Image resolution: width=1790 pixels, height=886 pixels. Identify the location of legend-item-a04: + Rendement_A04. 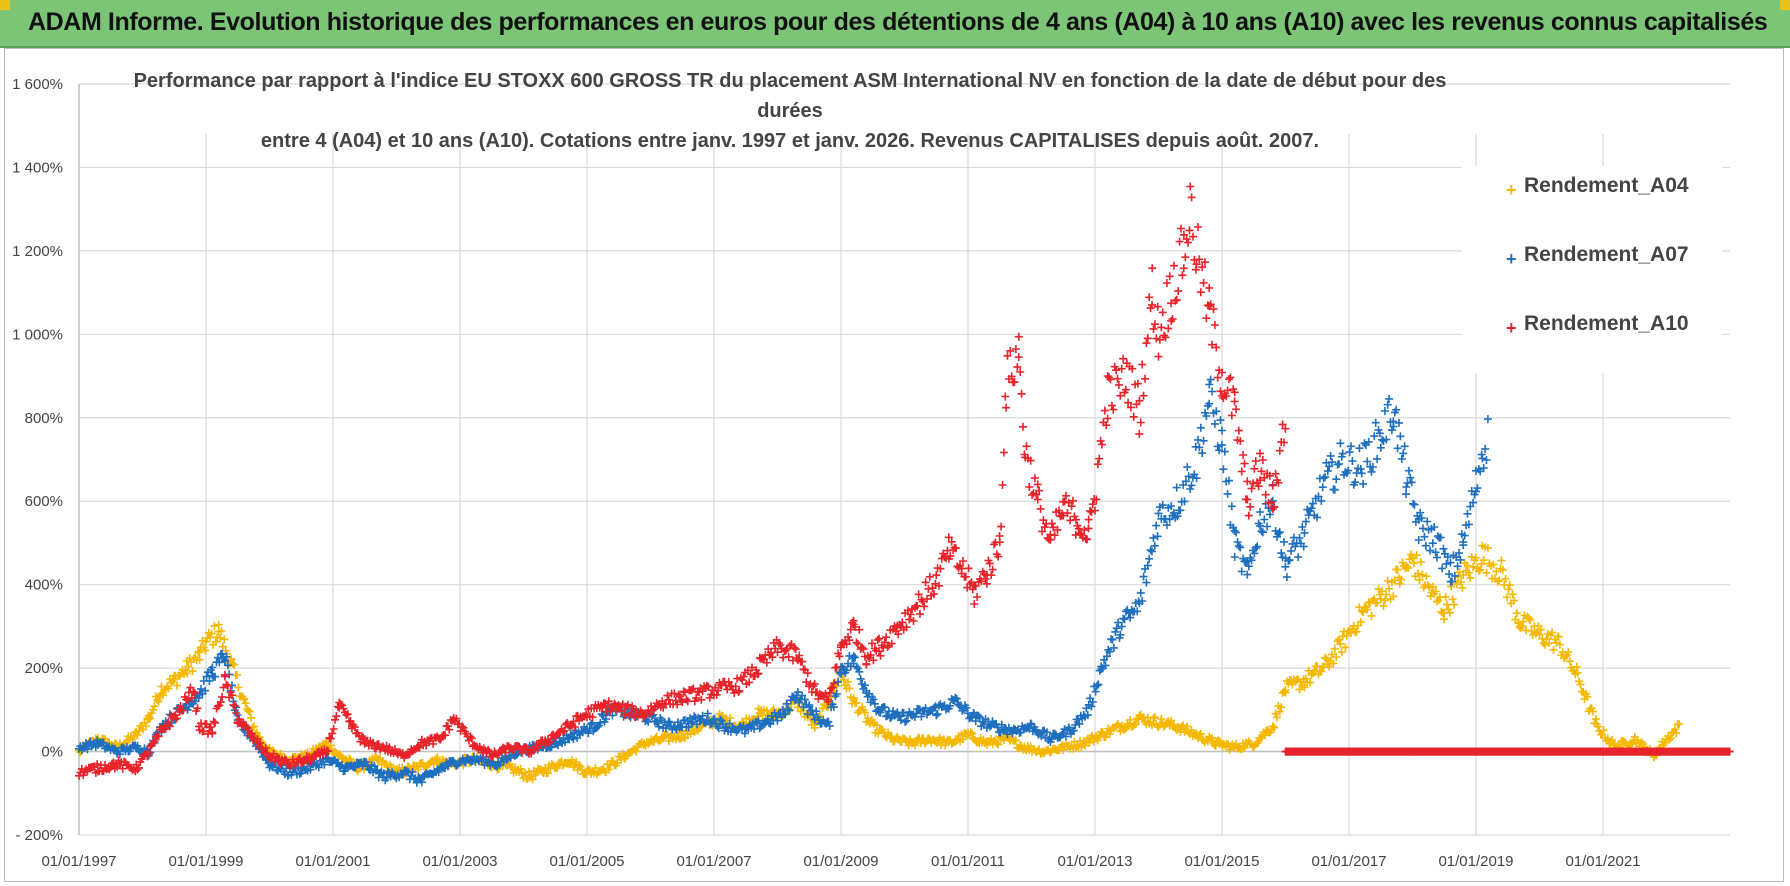
(1592, 200).